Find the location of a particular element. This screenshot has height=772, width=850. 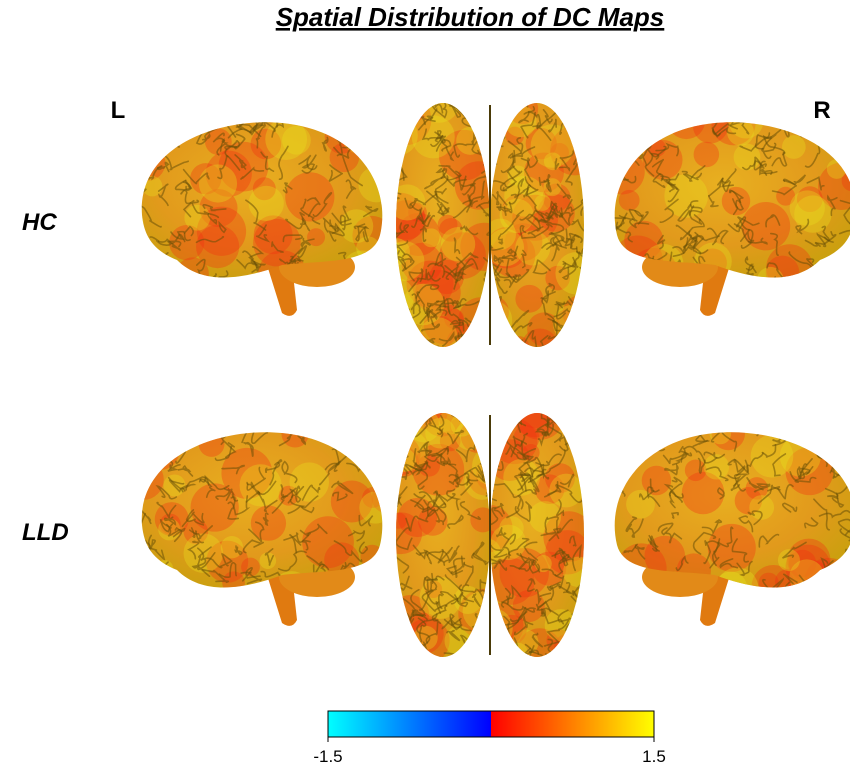

colorbar is located at coordinates (491, 724).